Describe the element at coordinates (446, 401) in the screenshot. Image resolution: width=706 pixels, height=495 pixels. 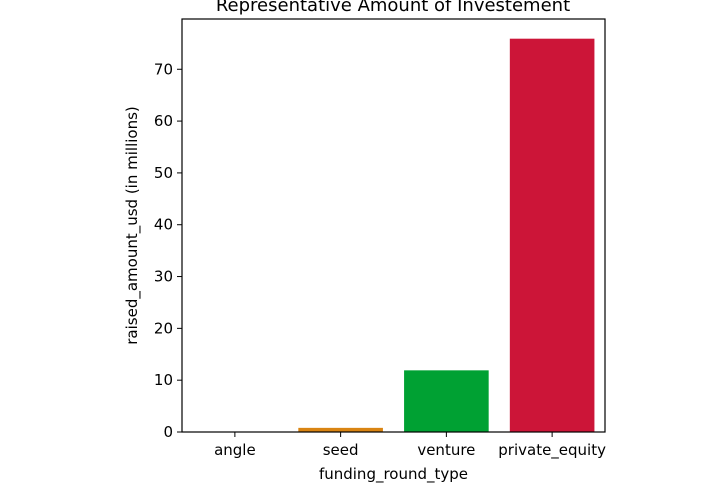
I see `bar-venture` at that location.